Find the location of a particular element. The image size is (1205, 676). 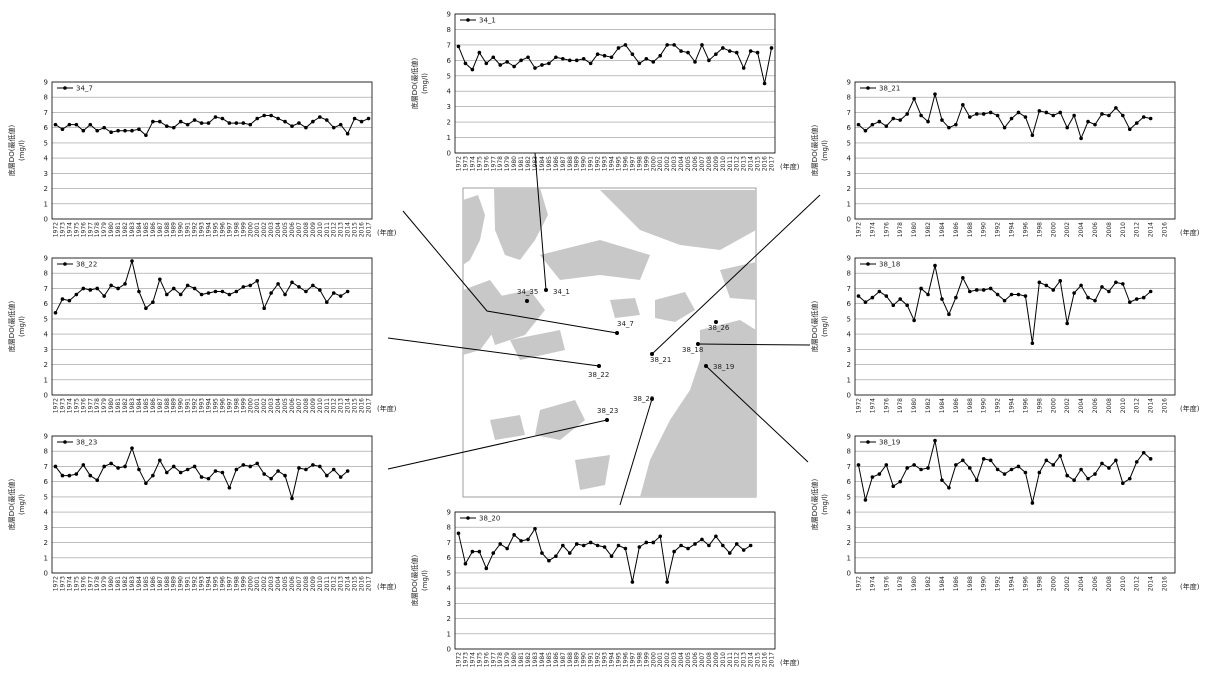

x-tick-label: 1981 is located at coordinates (521, 163).